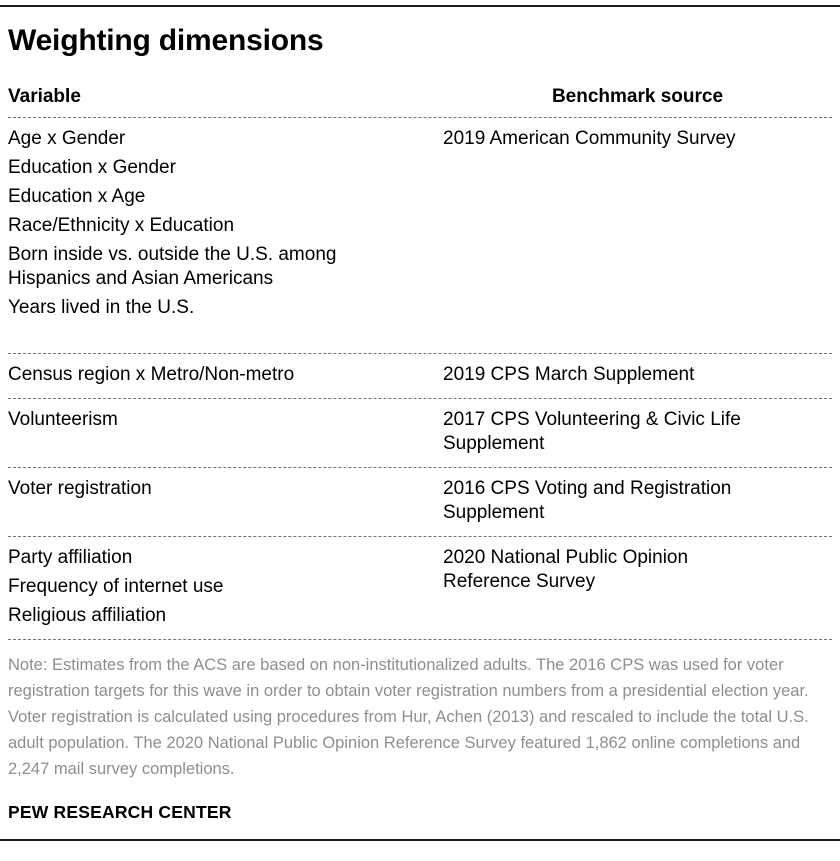 The height and width of the screenshot is (861, 840). What do you see at coordinates (120, 812) in the screenshot?
I see `source-attribution: PEW RESEARCH CENTER` at bounding box center [120, 812].